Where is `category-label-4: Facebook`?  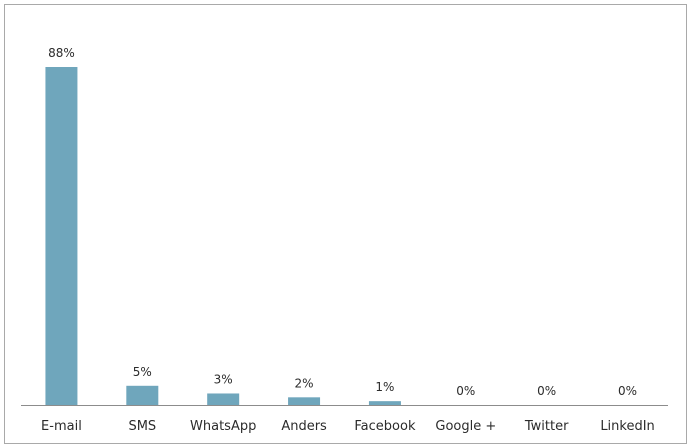
category-label-4: Facebook is located at coordinates (385, 426).